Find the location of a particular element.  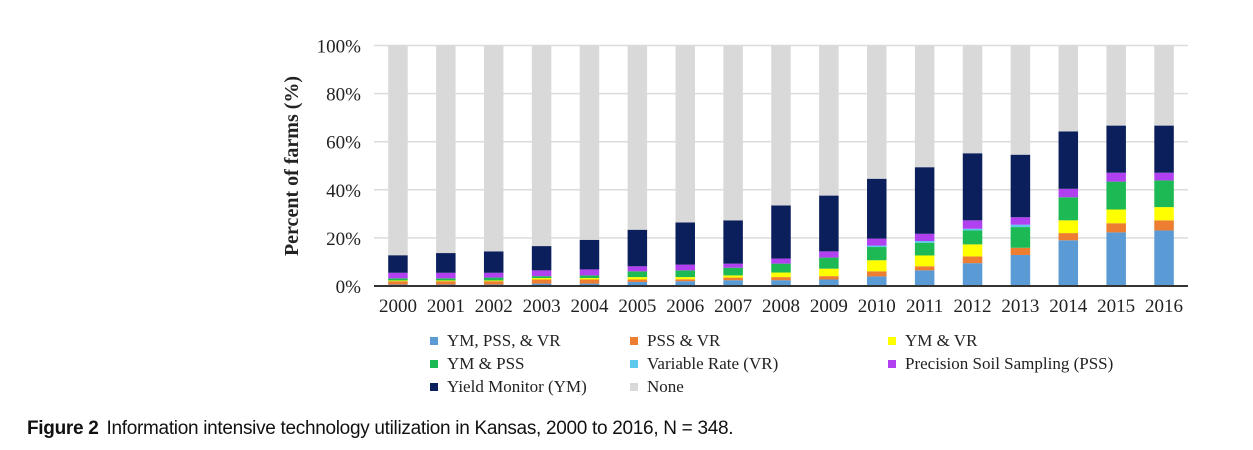

legend-item: Yield Monitor (YM) is located at coordinates (530, 387).